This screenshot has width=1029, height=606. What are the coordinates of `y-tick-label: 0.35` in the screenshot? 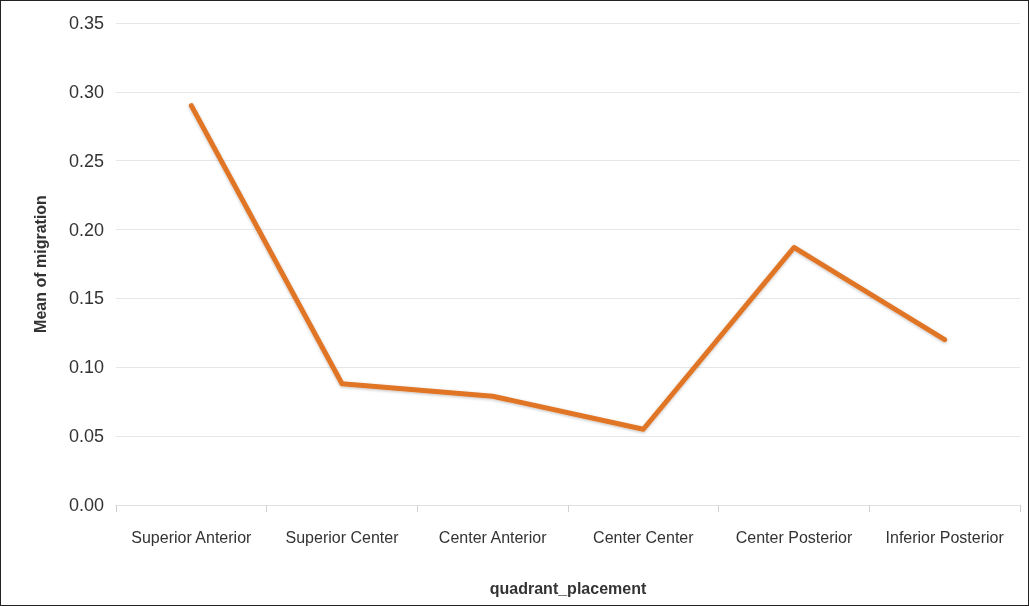 It's located at (86, 23).